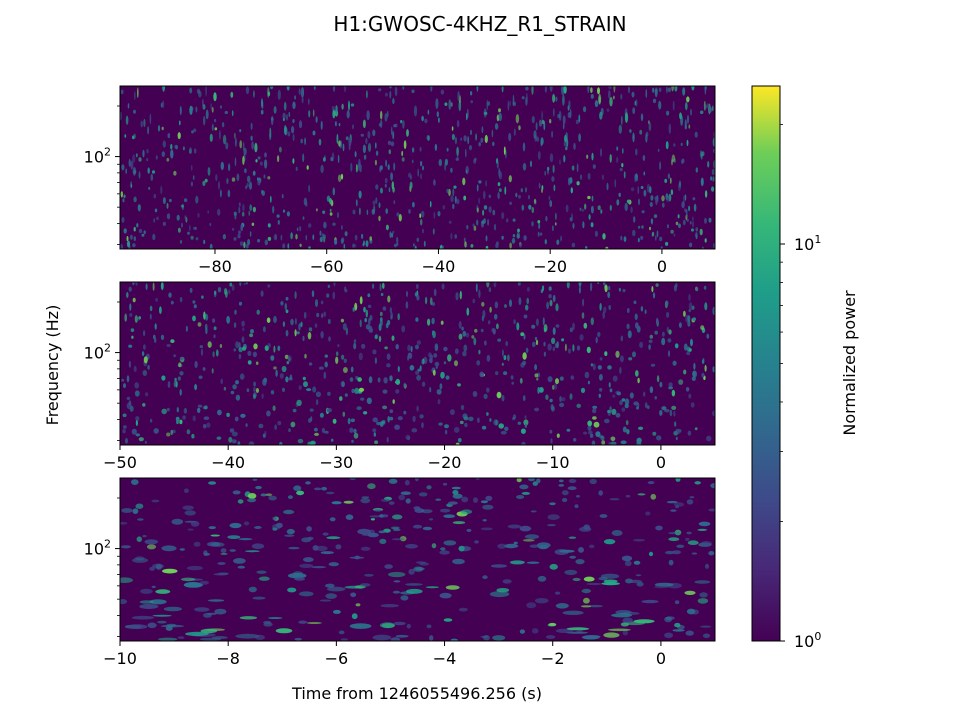 The height and width of the screenshot is (720, 960). What do you see at coordinates (849, 363) in the screenshot?
I see `colorbar-label: Normalized power` at bounding box center [849, 363].